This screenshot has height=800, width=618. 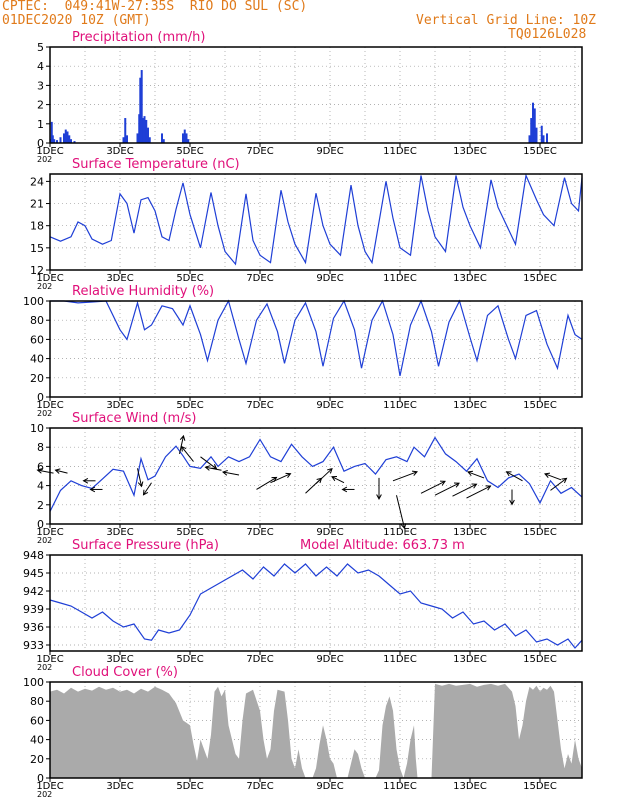 I want to click on y-tick-label: 20, so click(x=37, y=759).